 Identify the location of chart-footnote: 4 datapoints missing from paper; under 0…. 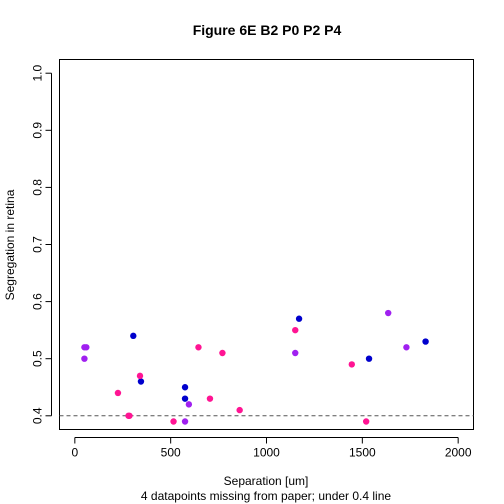
(266, 496).